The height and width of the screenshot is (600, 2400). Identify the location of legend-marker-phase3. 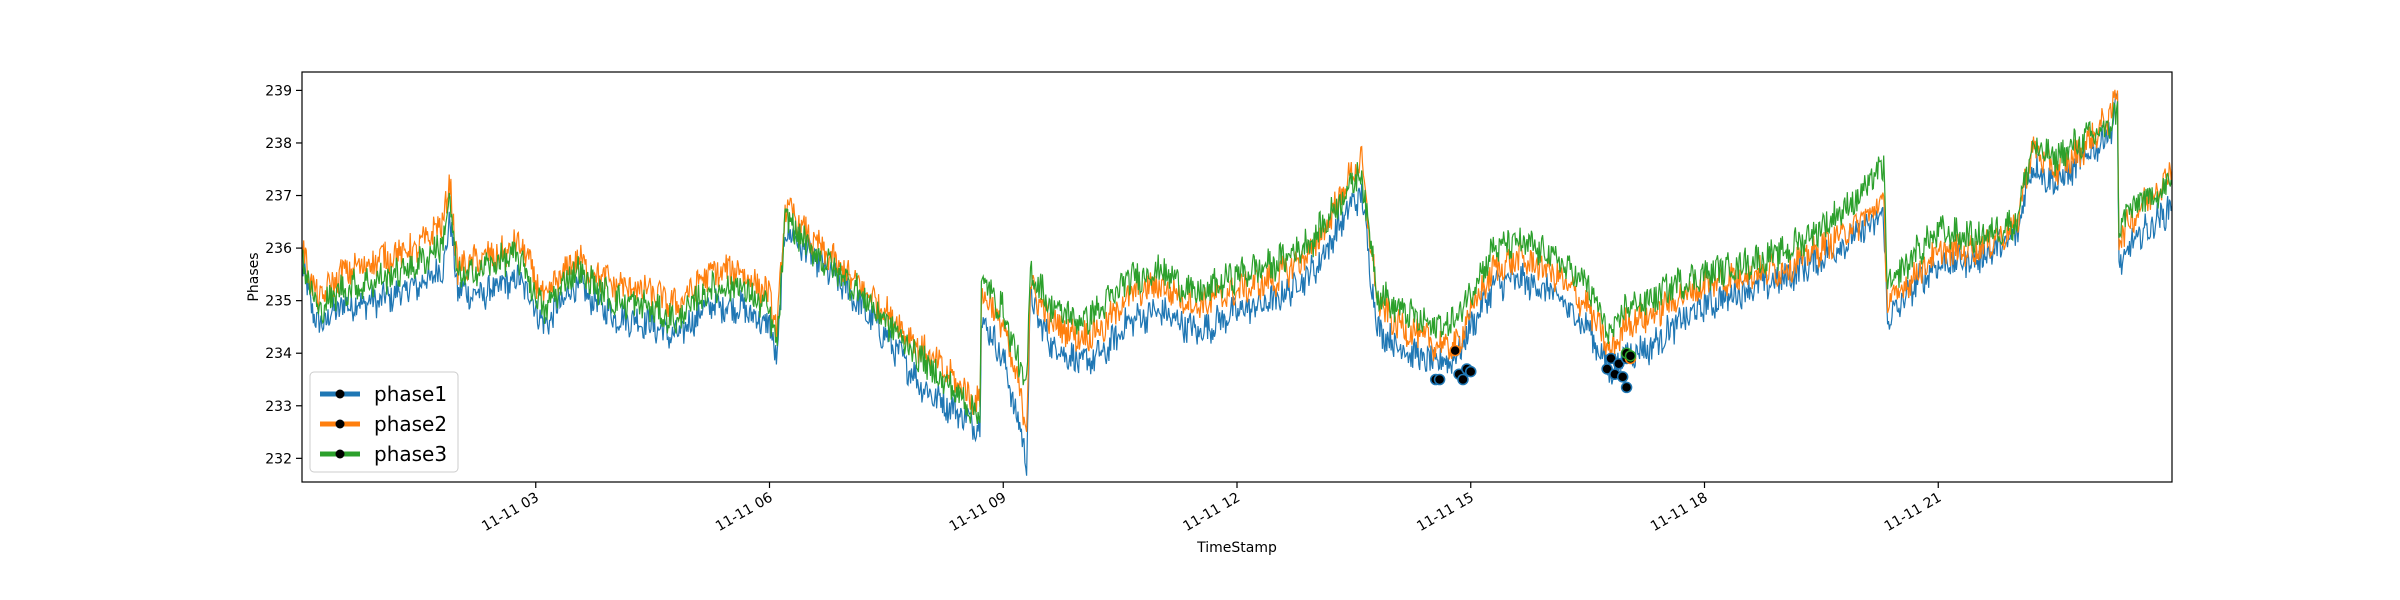
(340, 454).